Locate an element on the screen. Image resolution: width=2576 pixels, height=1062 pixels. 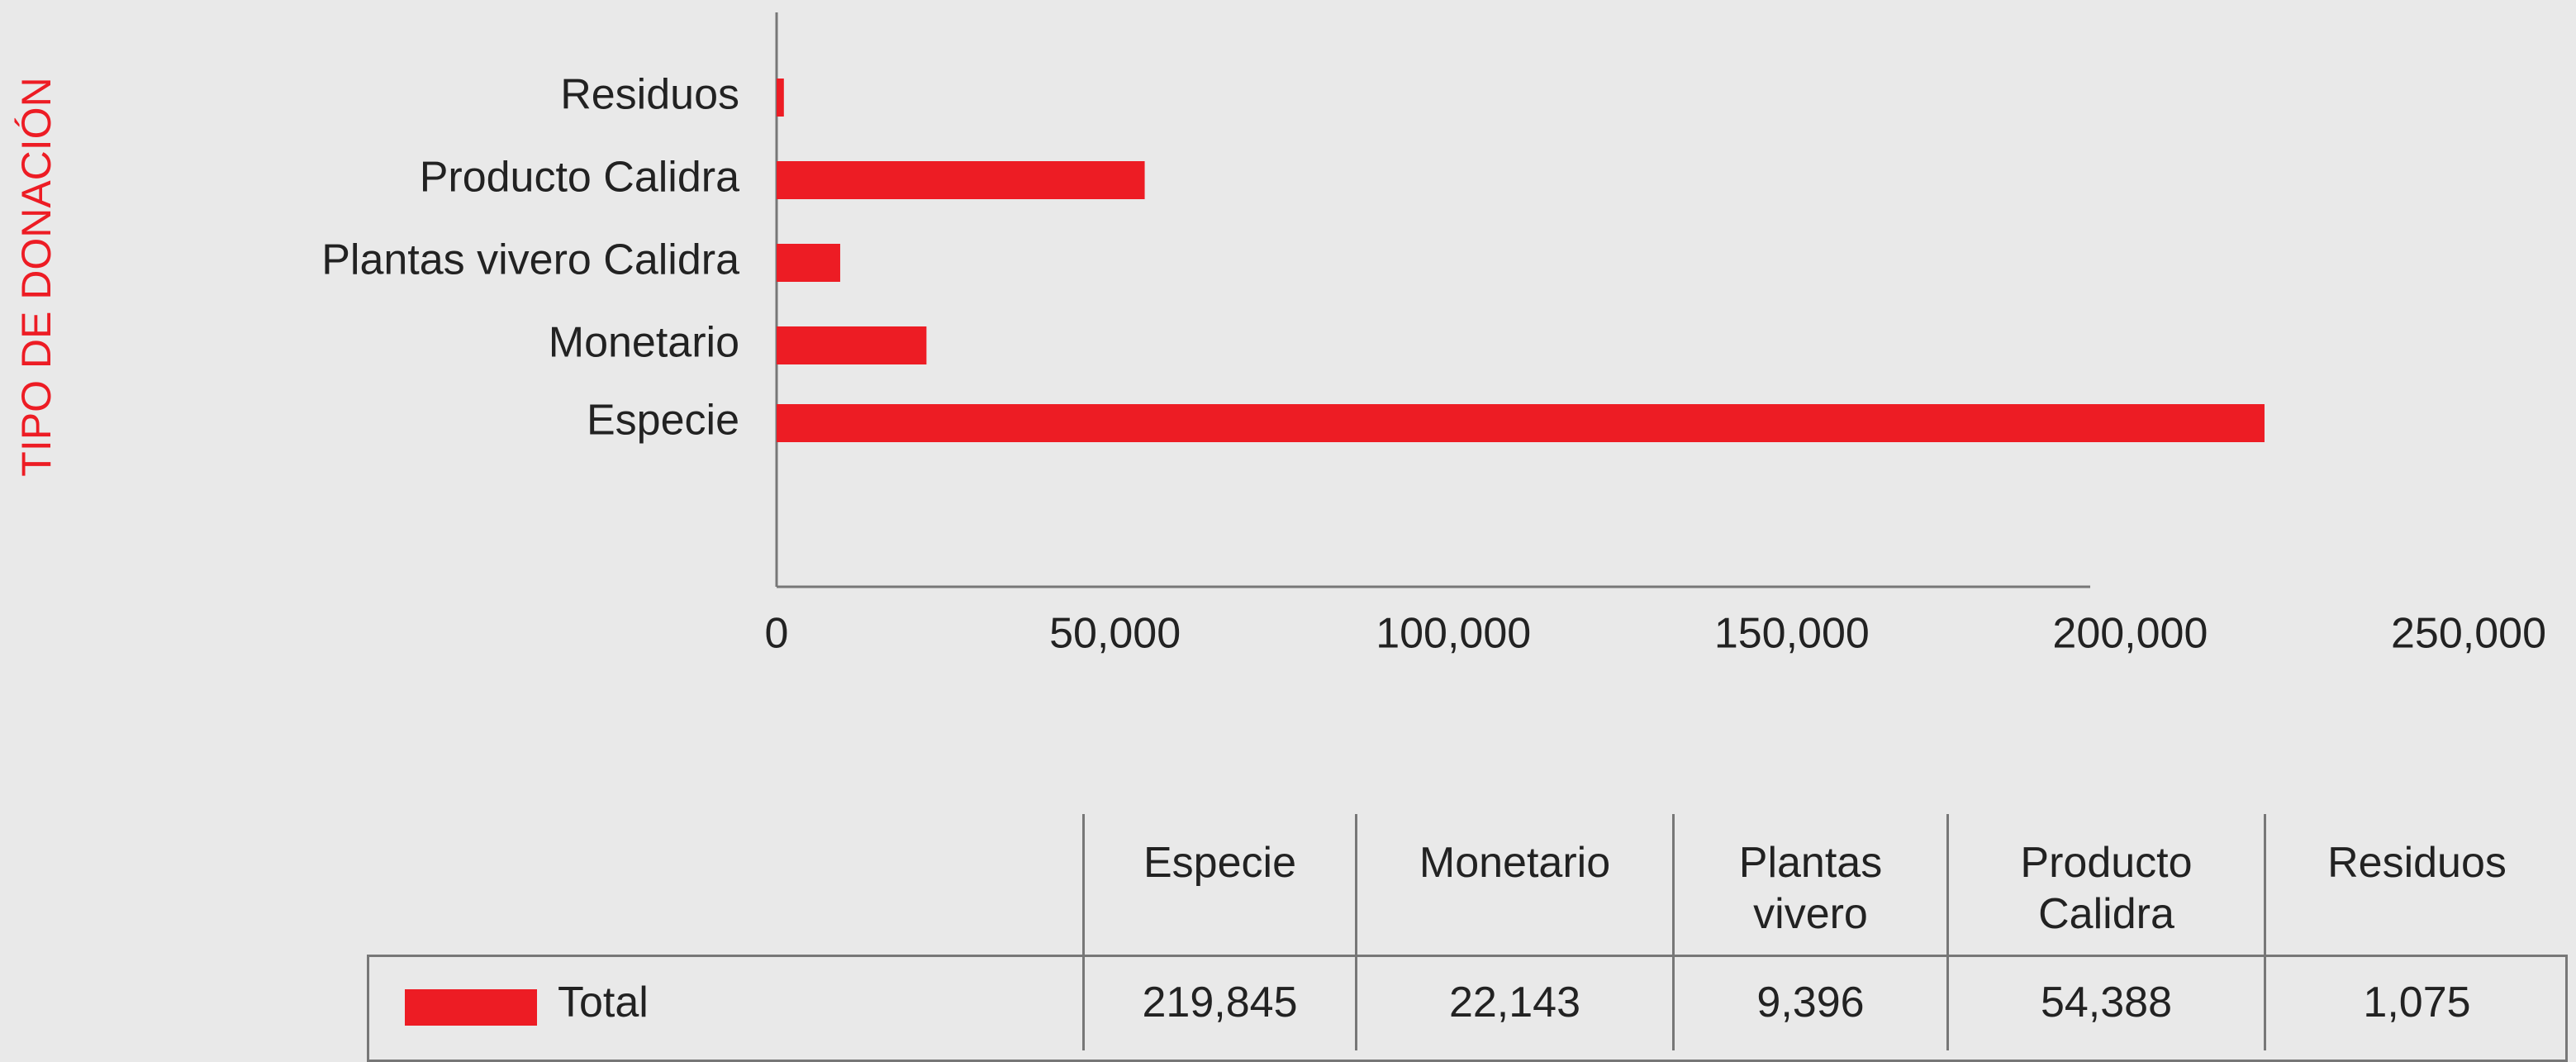
x-tick-label: 150,000 is located at coordinates (1792, 634).